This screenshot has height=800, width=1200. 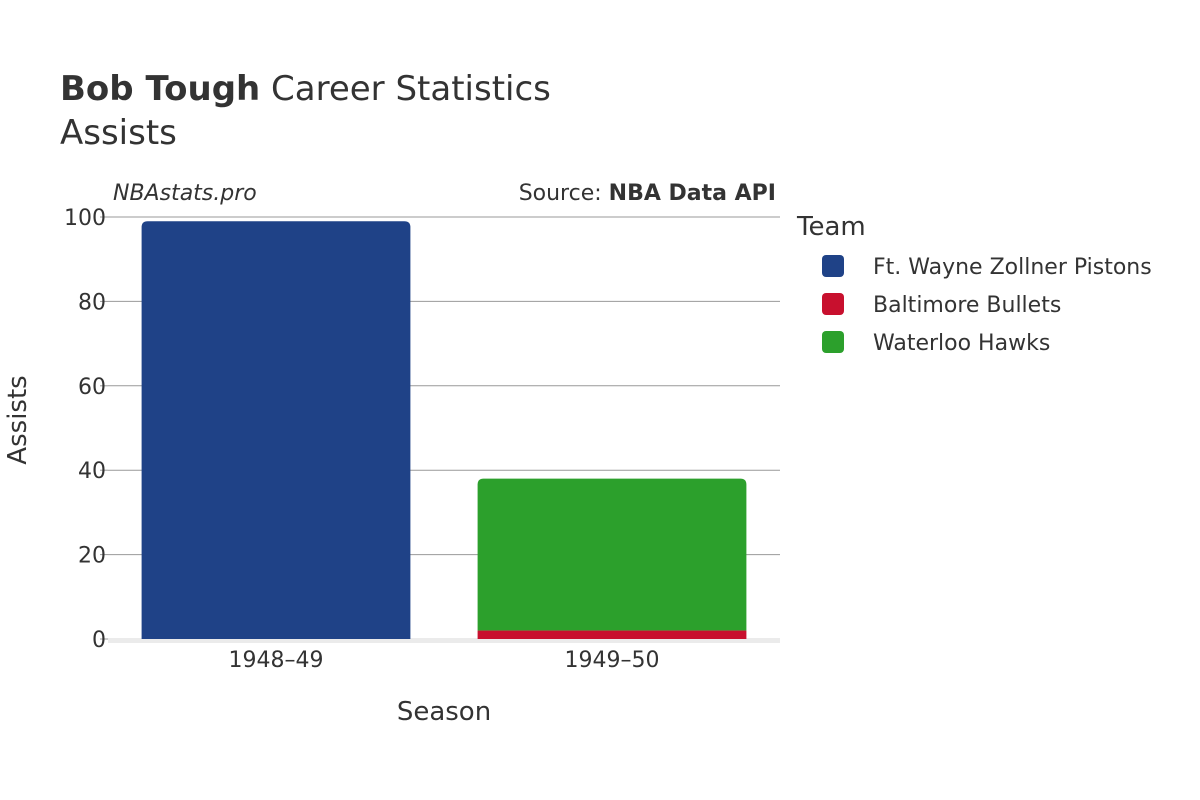 I want to click on chart-title-rest: Career Statistics, so click(x=405, y=89).